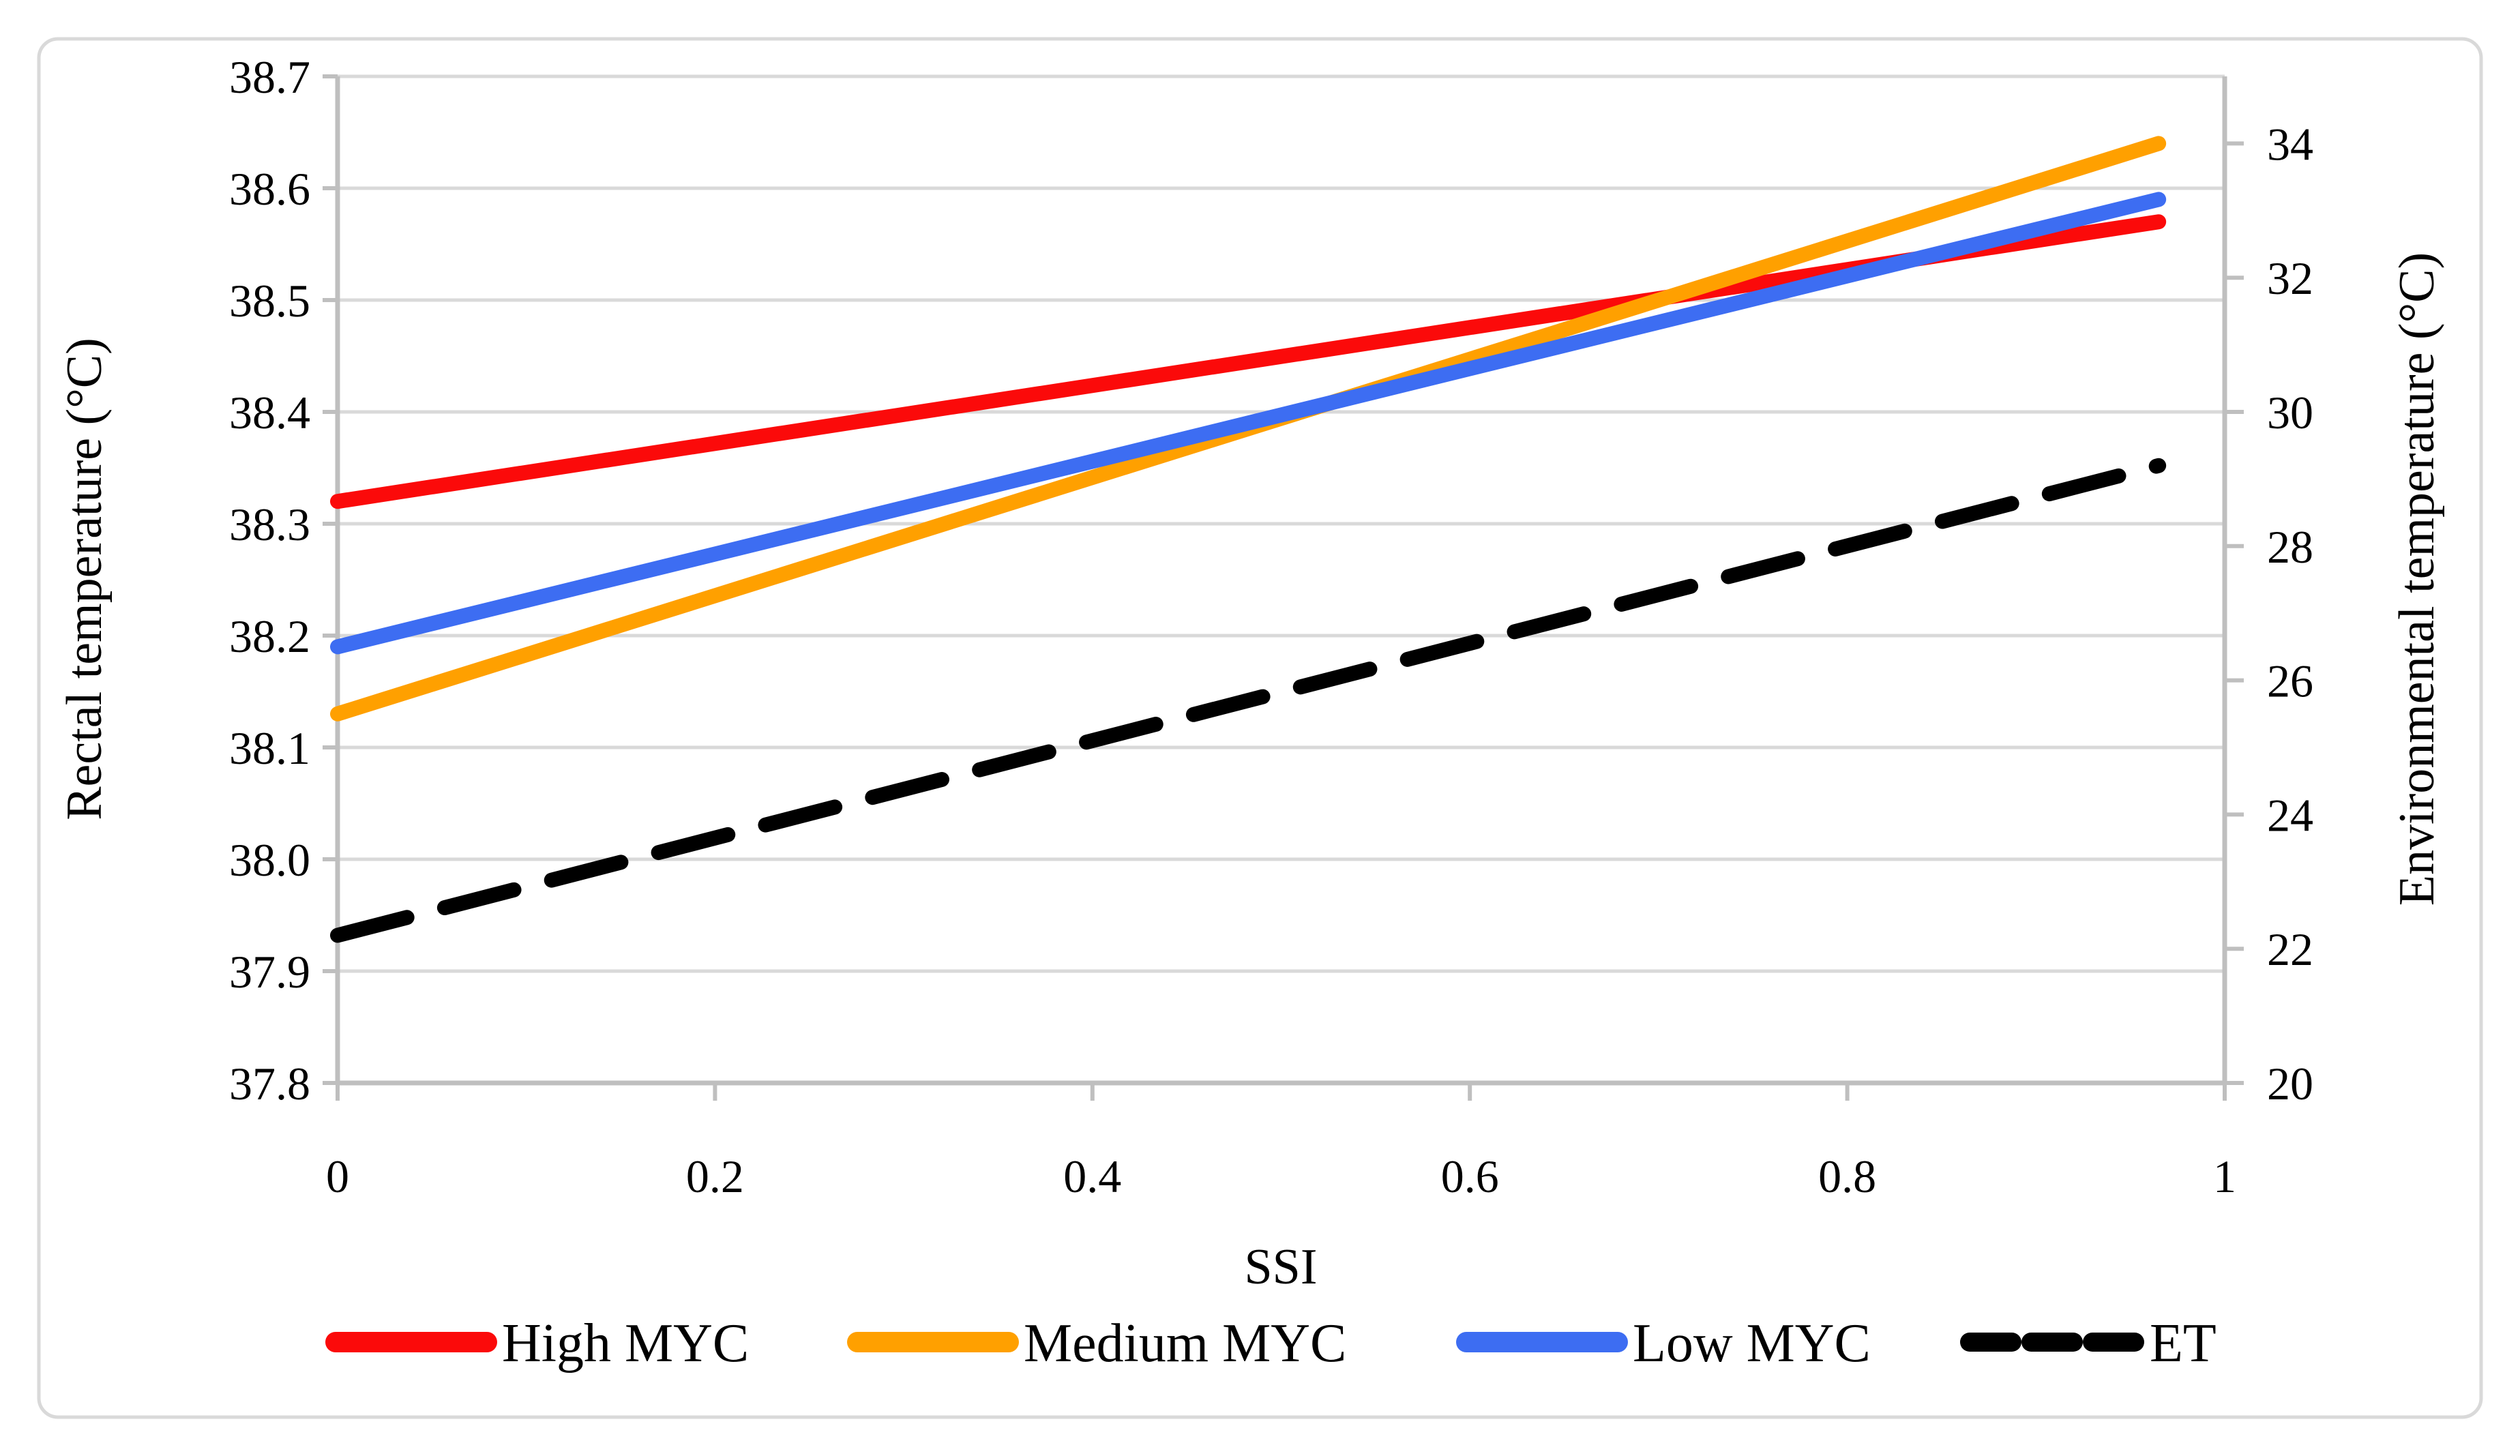 This screenshot has height=1456, width=2520. What do you see at coordinates (1847, 1176) in the screenshot?
I see `x-axis-tick-label: 0.8` at bounding box center [1847, 1176].